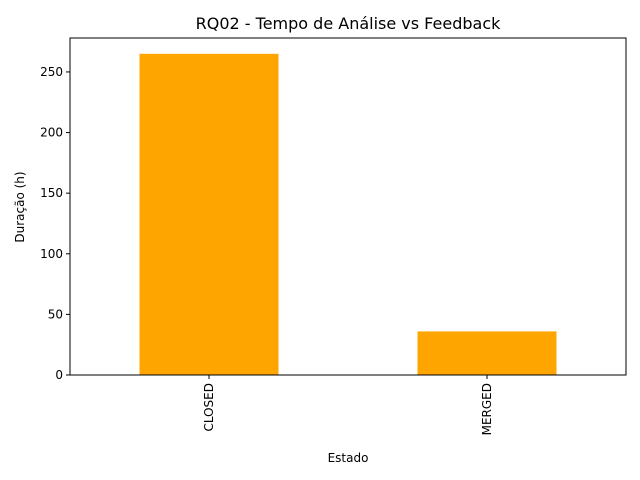 Image resolution: width=640 pixels, height=480 pixels. What do you see at coordinates (51, 133) in the screenshot?
I see `y-tick-label: 200` at bounding box center [51, 133].